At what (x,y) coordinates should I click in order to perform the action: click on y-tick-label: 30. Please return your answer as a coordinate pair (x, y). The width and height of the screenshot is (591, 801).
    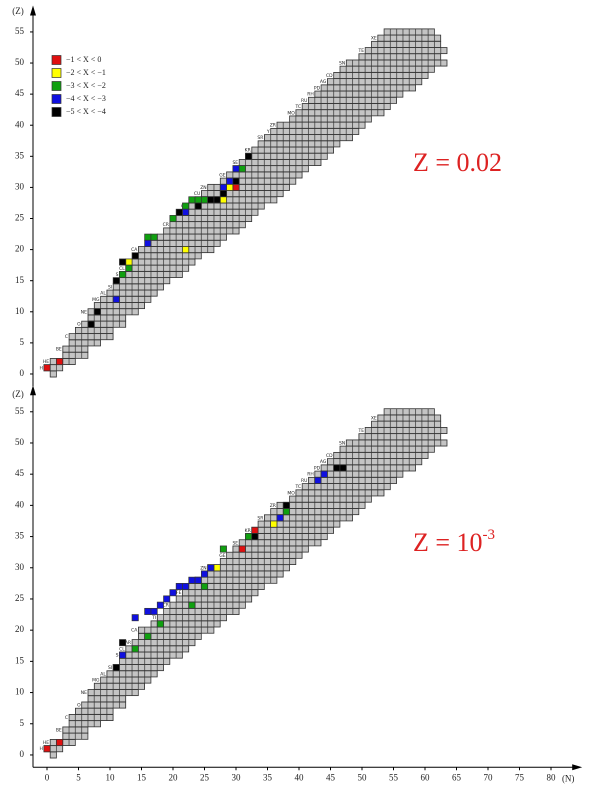
    Looking at the image, I should click on (20, 186).